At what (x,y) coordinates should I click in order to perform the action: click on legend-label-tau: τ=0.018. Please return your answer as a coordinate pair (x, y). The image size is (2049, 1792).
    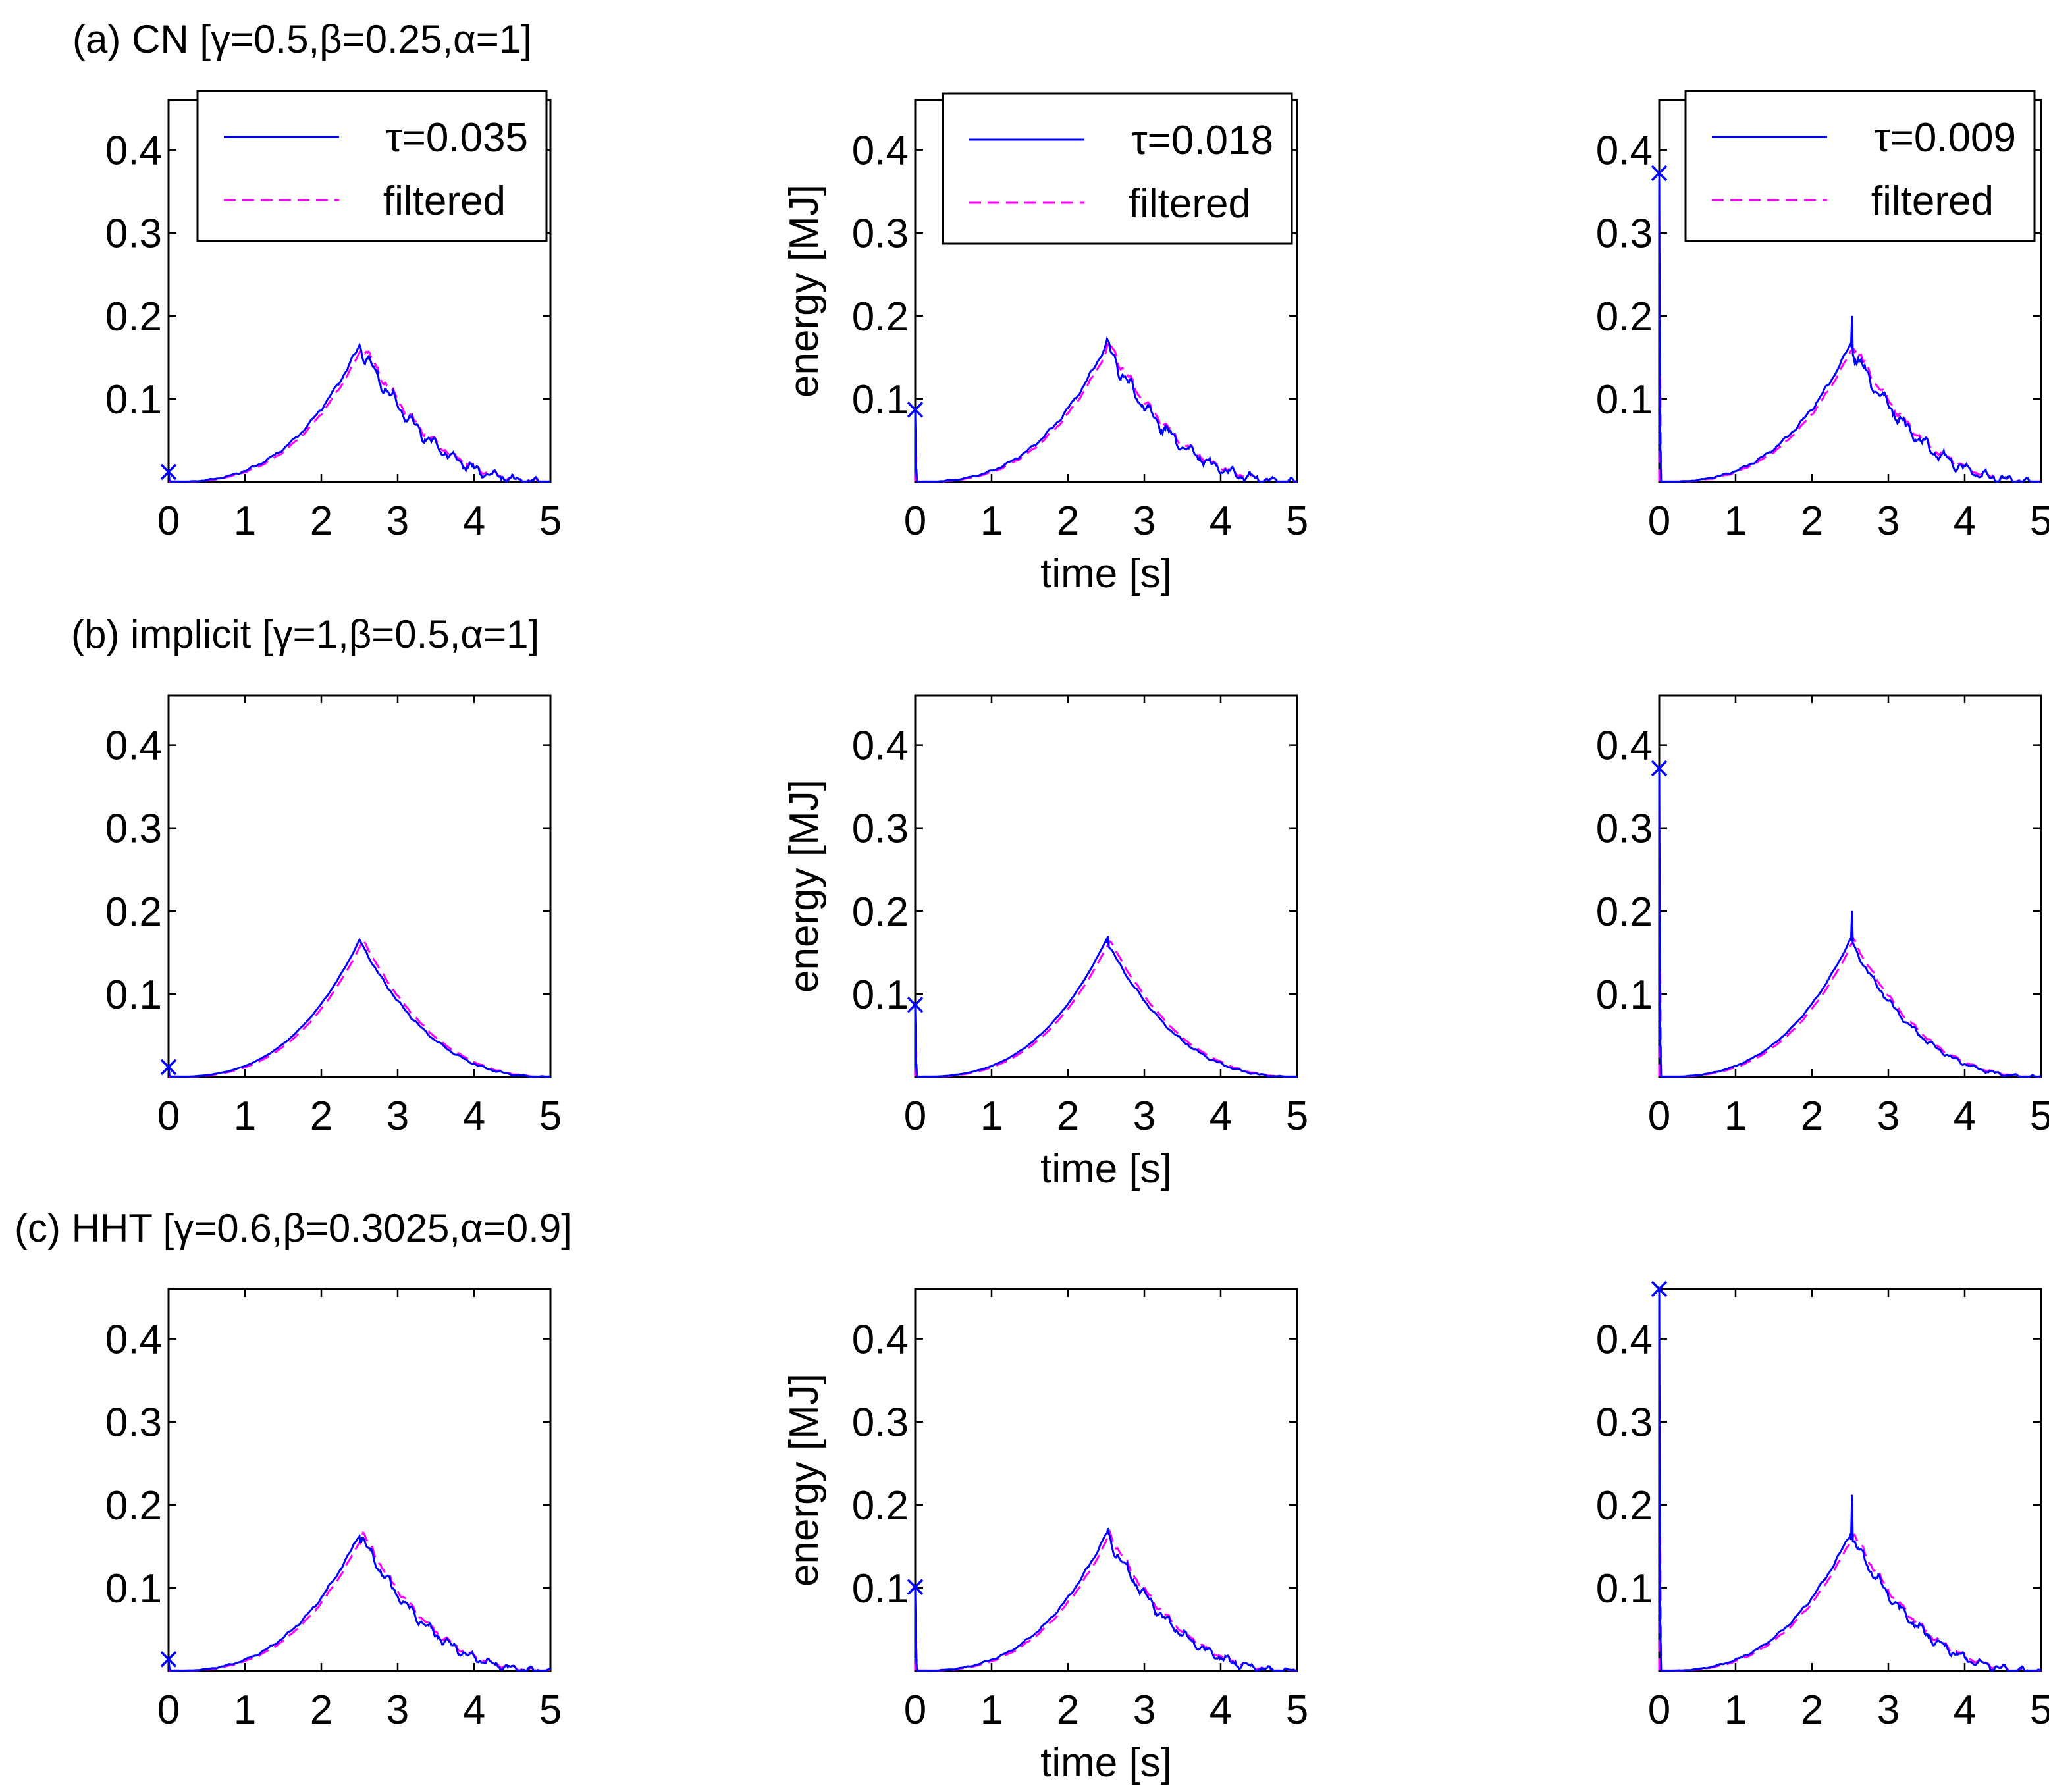
    Looking at the image, I should click on (1202, 140).